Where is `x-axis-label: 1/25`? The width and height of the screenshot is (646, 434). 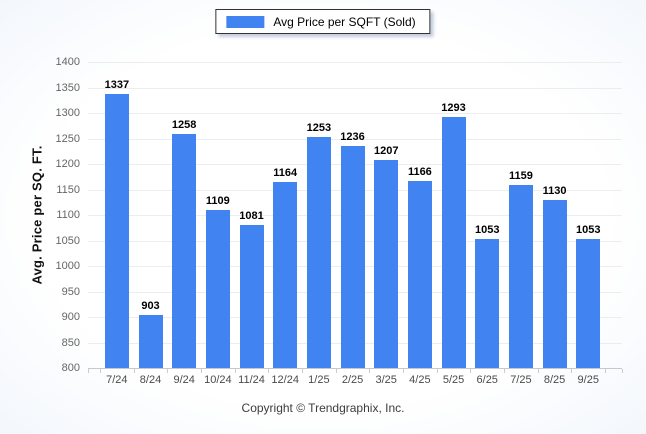 x-axis-label: 1/25 is located at coordinates (319, 380).